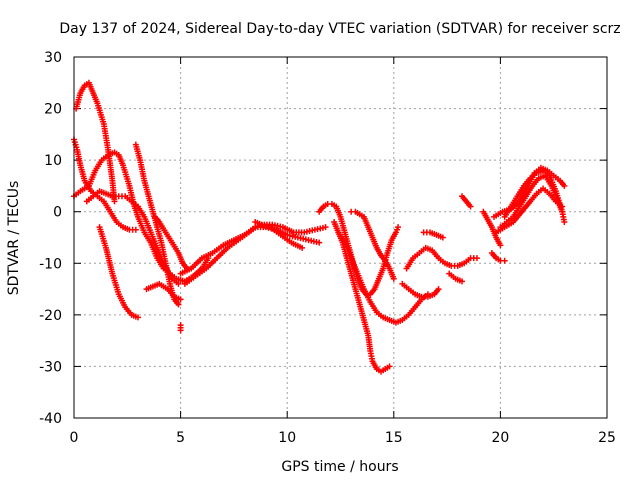 The height and width of the screenshot is (480, 640). Describe the element at coordinates (433, 235) in the screenshot. I see `series-s19` at that location.